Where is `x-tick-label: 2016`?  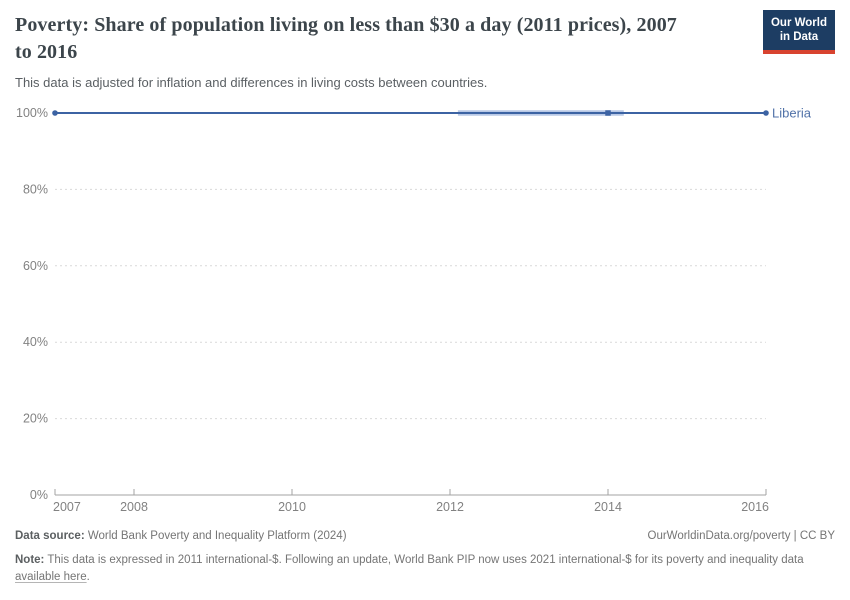 x-tick-label: 2016 is located at coordinates (755, 507).